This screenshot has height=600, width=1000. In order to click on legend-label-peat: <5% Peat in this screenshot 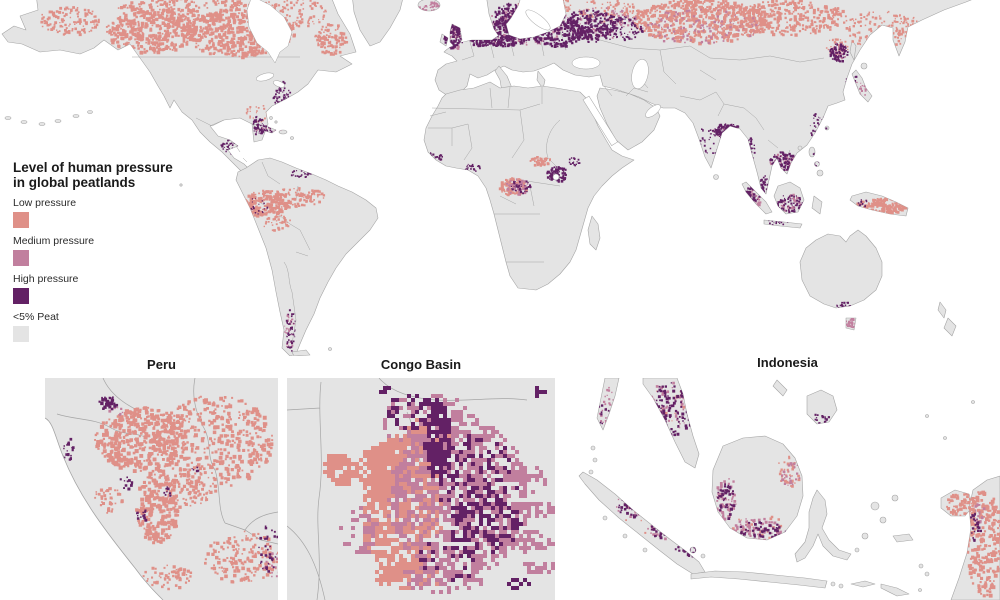, I will do `click(36, 317)`.